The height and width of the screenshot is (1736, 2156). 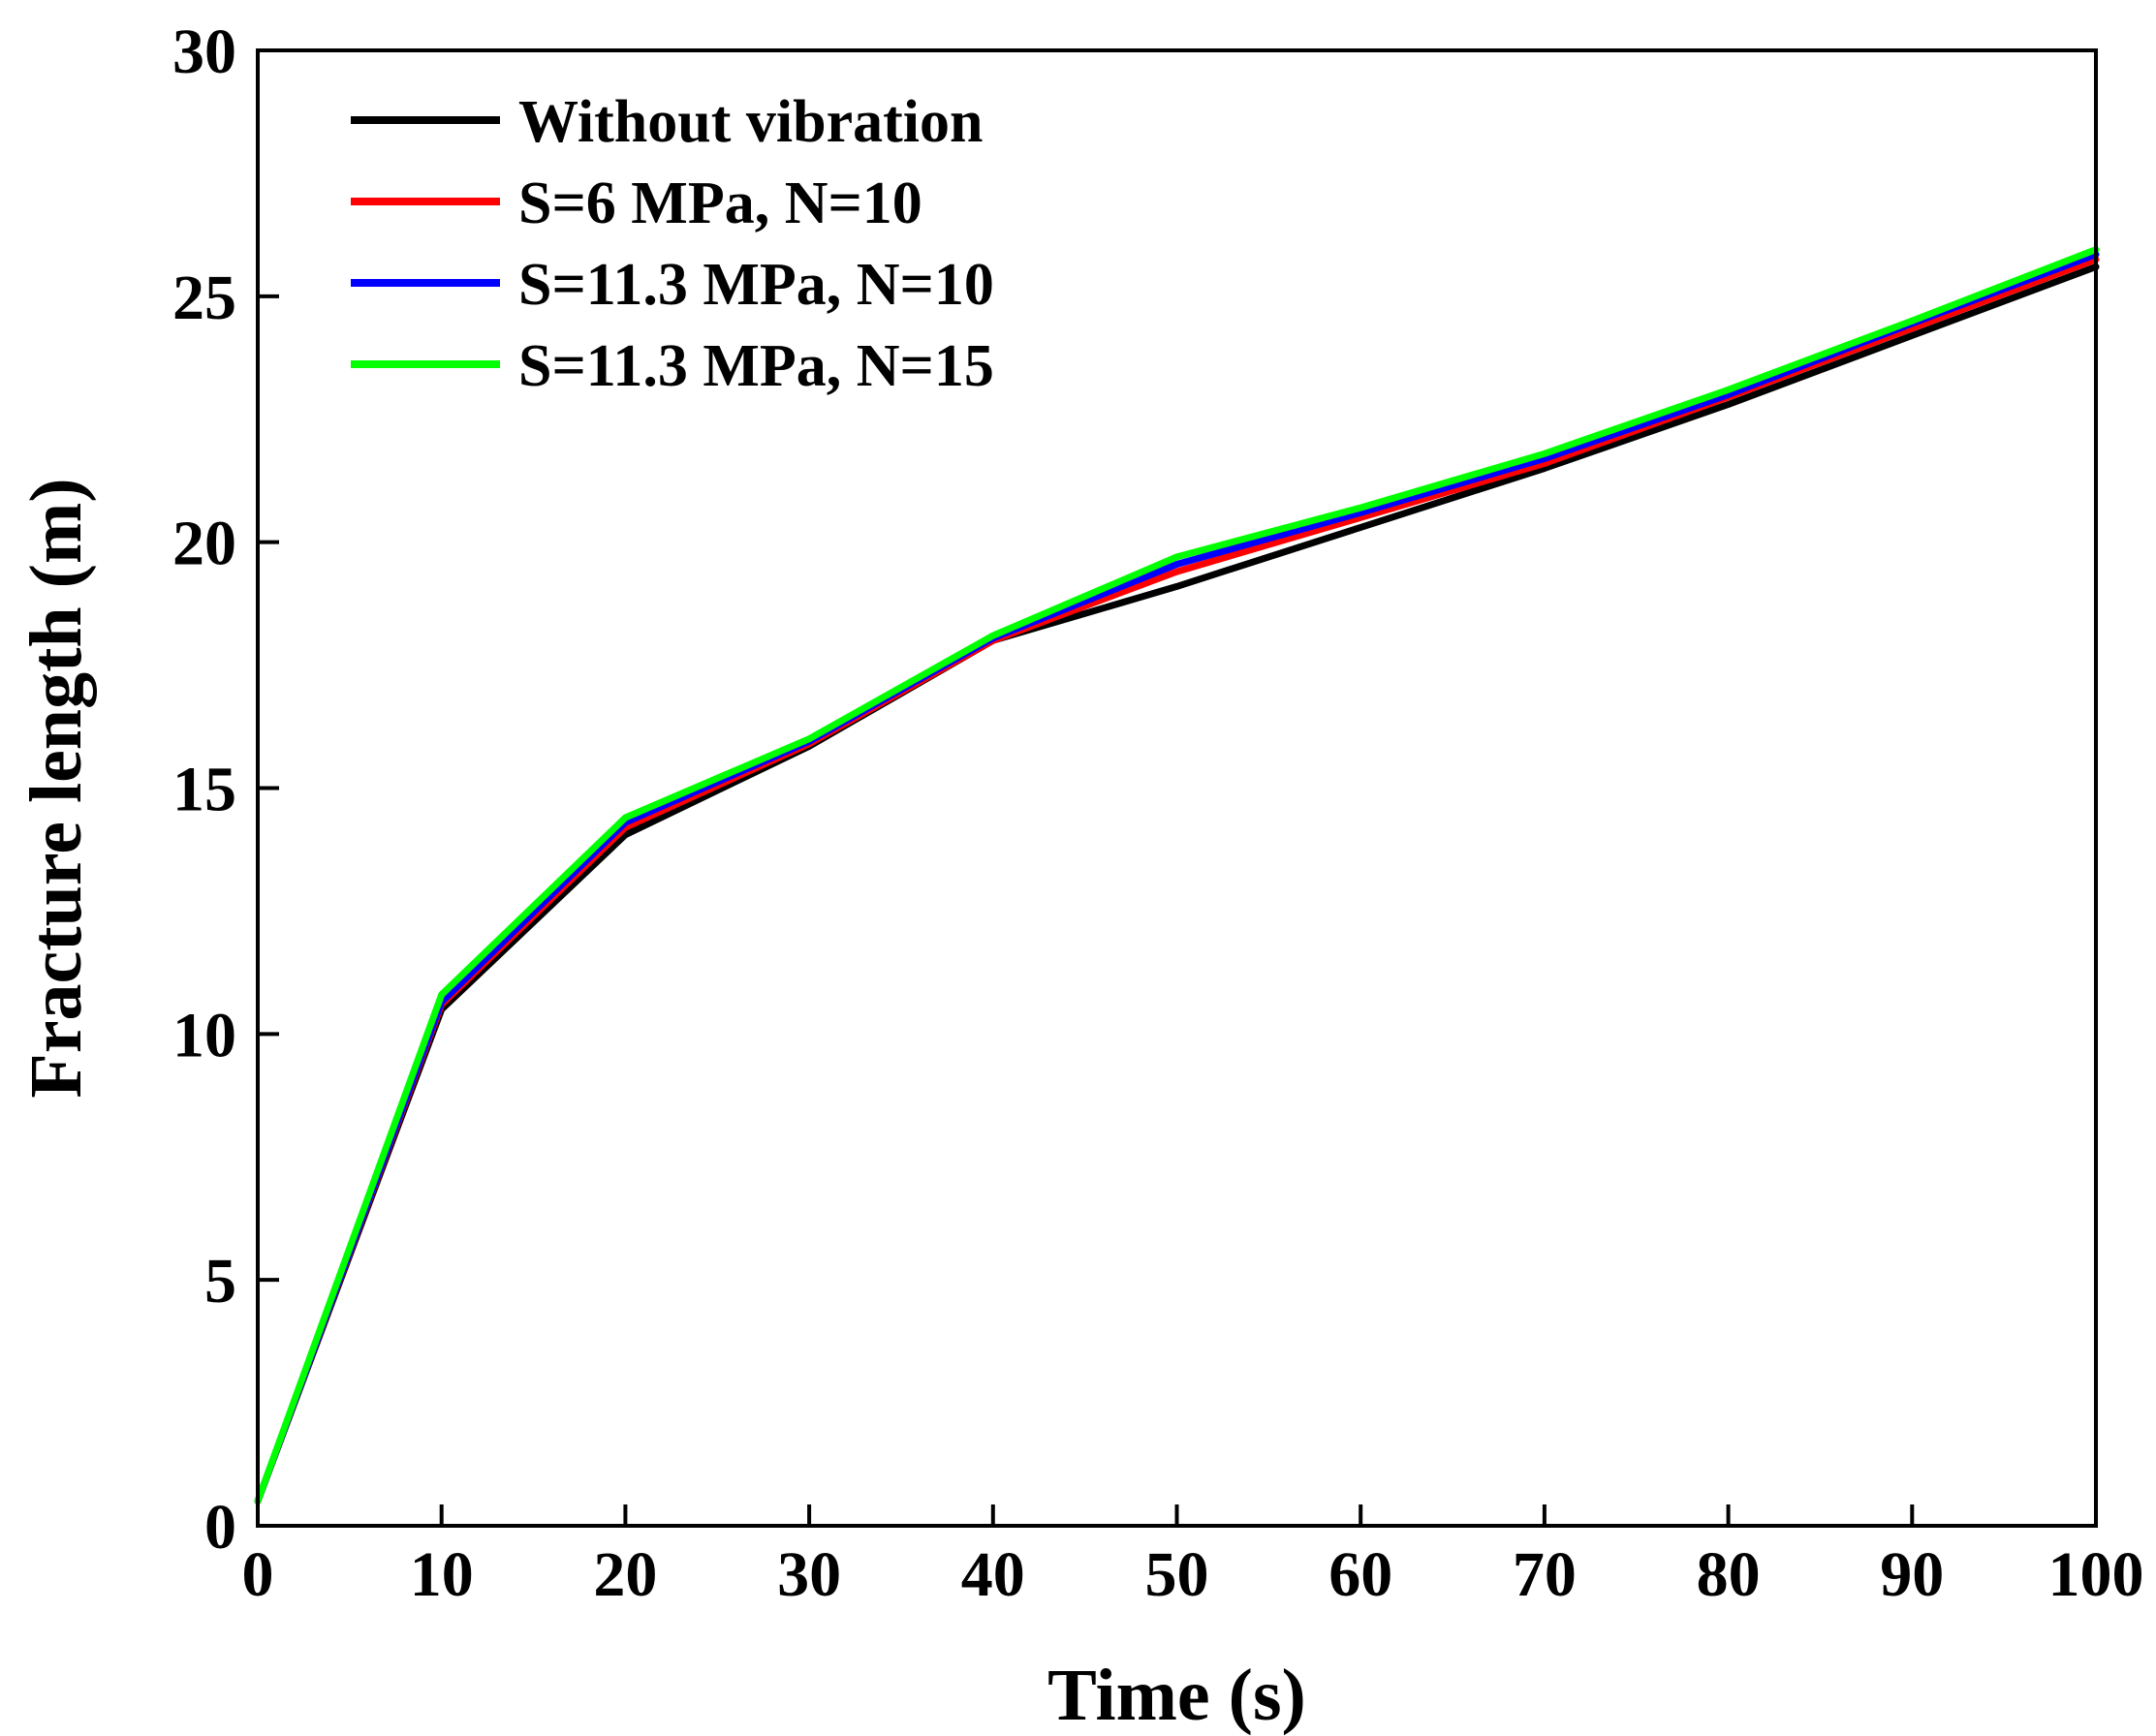 I want to click on x-tick-label: 20, so click(x=625, y=1574).